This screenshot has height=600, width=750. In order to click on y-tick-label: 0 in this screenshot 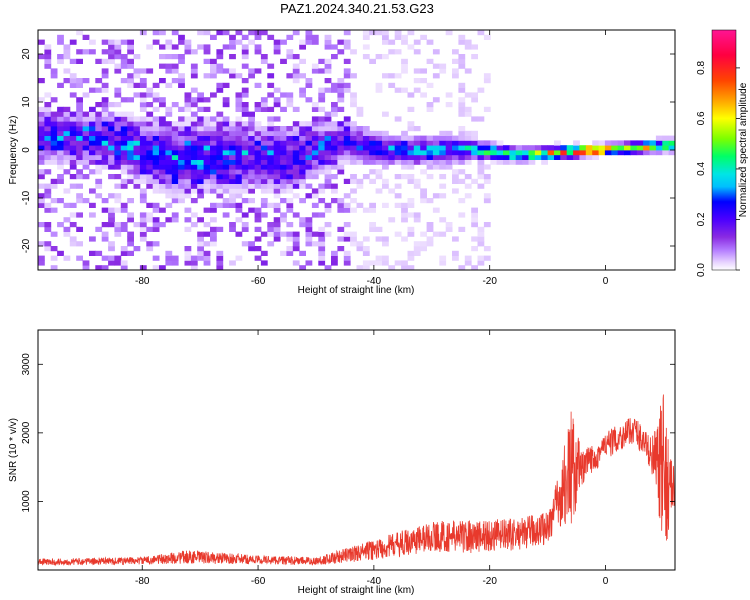, I will do `click(26, 150)`.